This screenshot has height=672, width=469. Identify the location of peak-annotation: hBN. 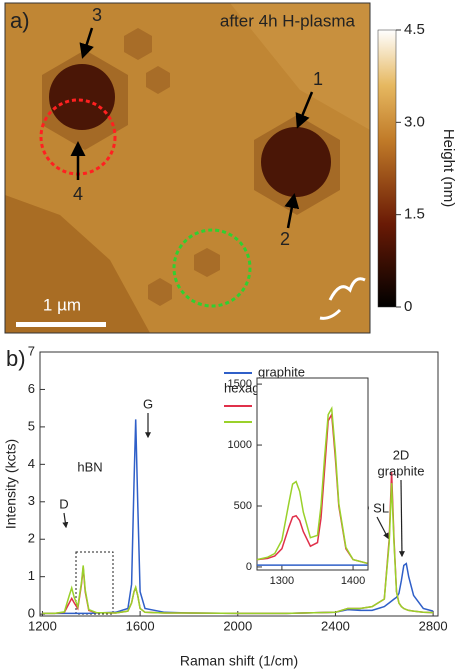
(89, 466).